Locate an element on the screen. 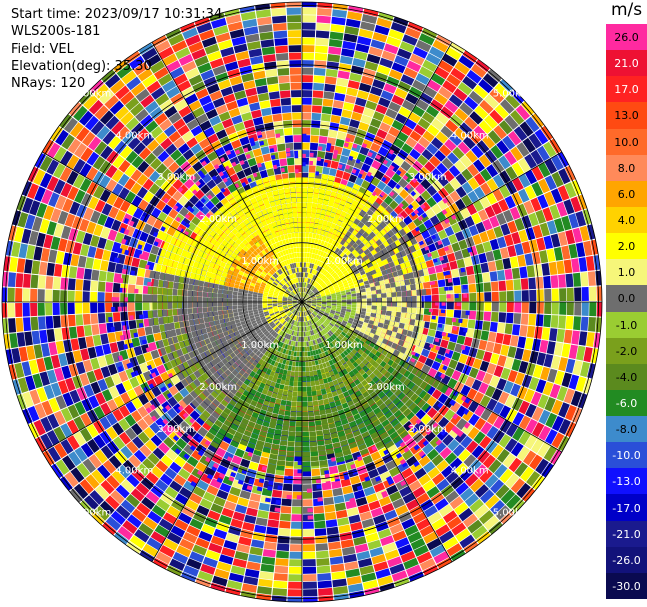  colorbar-label: 8.0 is located at coordinates (626, 168).